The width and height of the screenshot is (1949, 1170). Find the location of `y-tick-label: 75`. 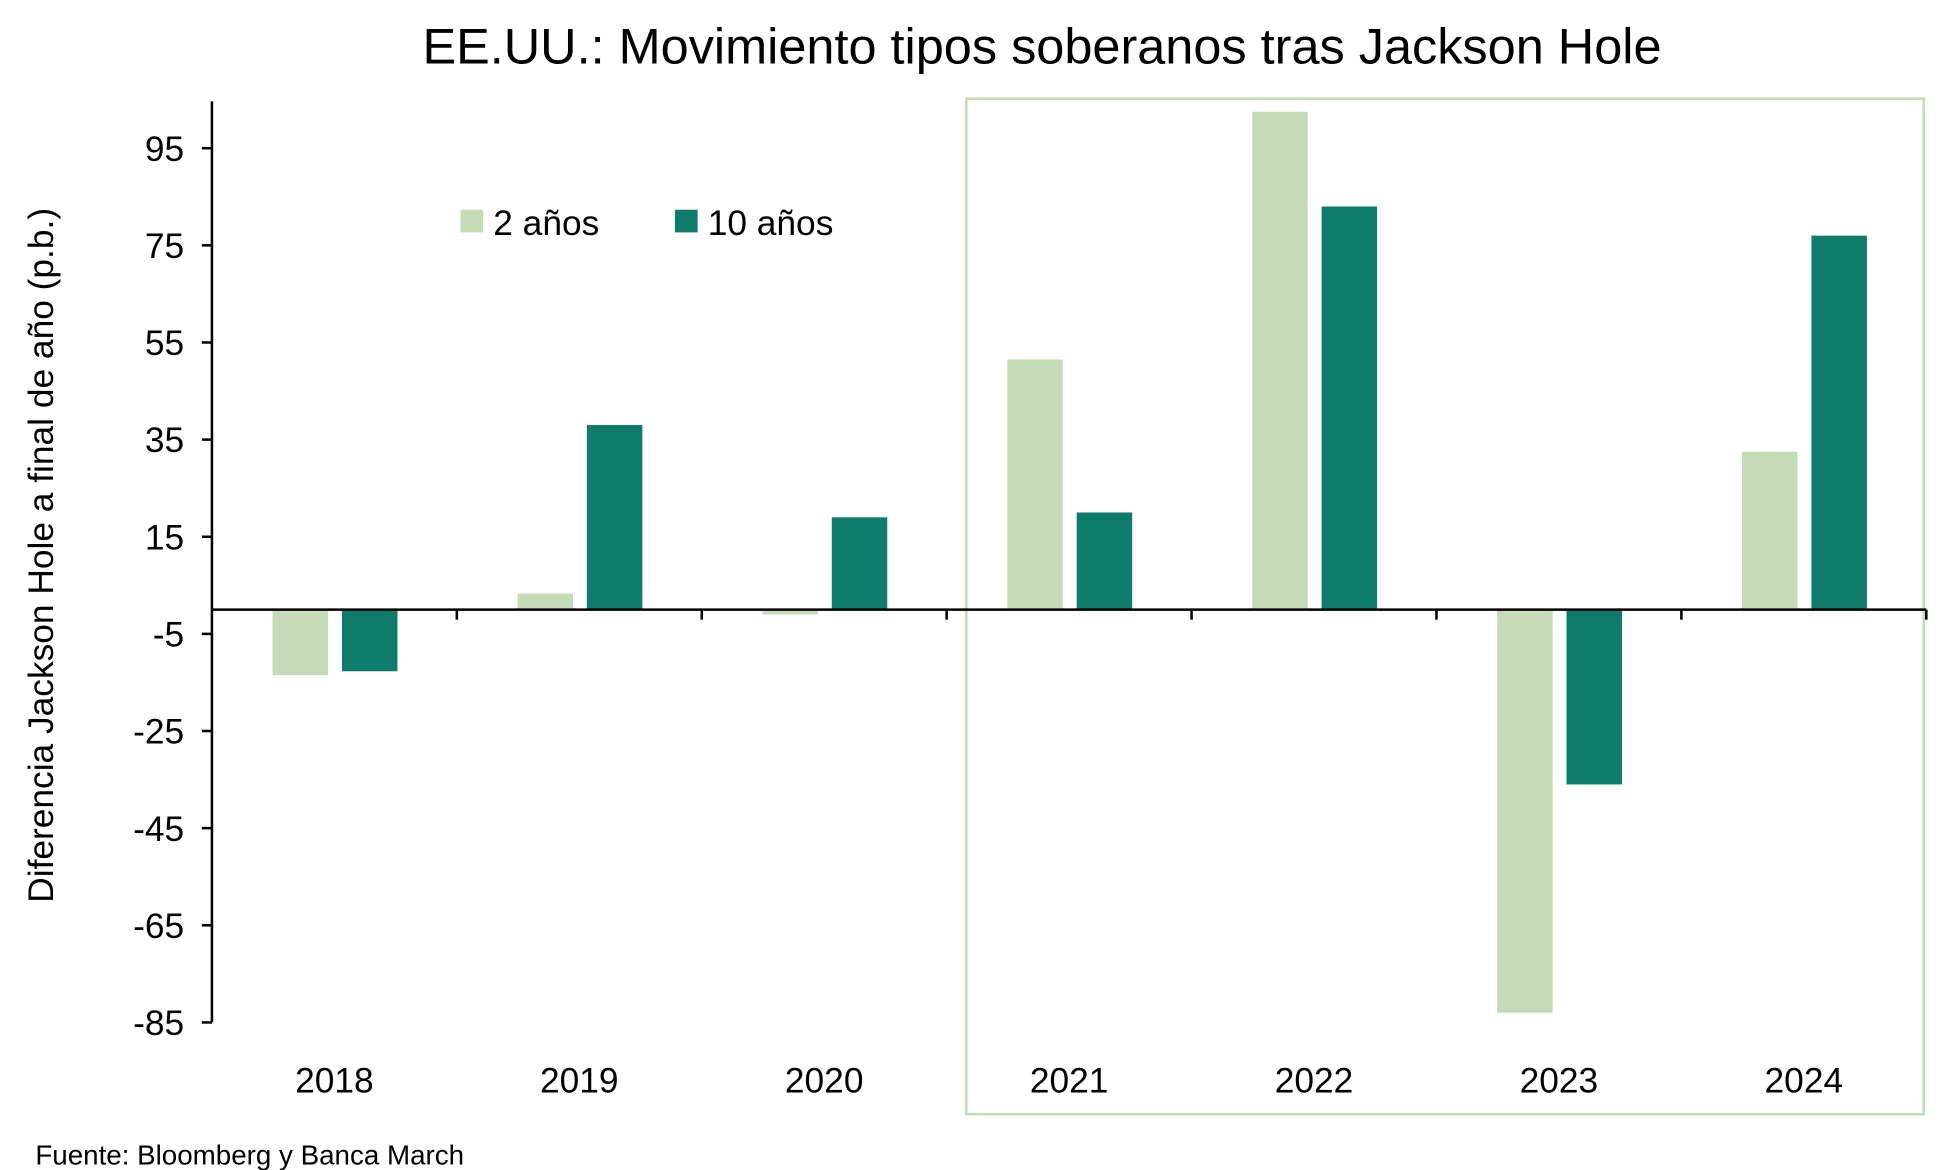

y-tick-label: 75 is located at coordinates (164, 246).